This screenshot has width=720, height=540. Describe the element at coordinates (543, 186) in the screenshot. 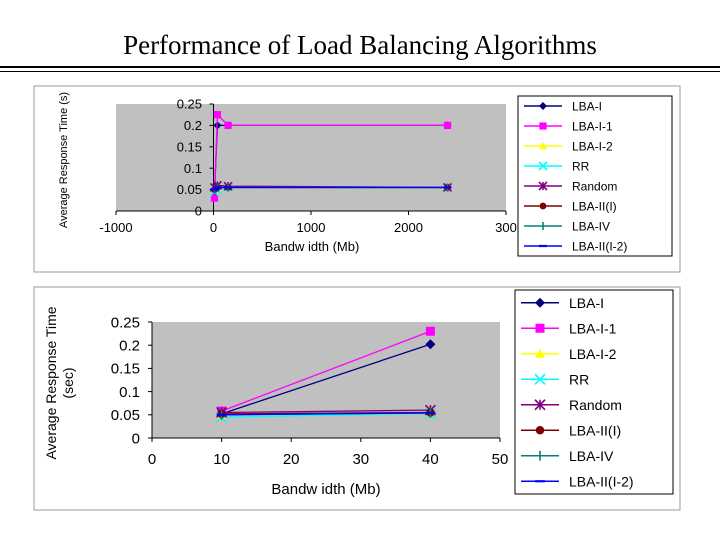

I see `chart-top-legend-marker-random` at that location.